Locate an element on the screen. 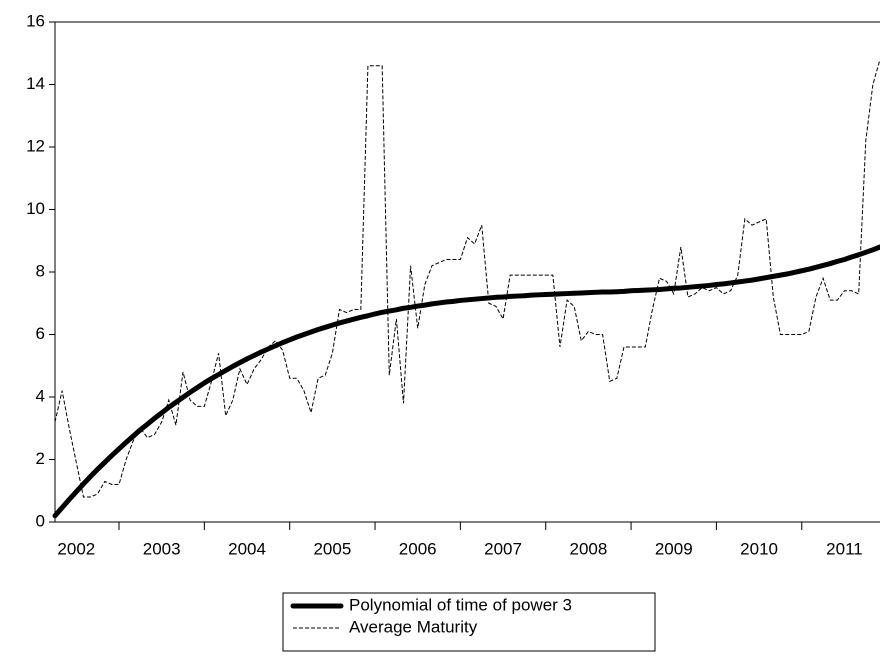 This screenshot has height=660, width=880. y-tick-label: 6 is located at coordinates (40, 333).